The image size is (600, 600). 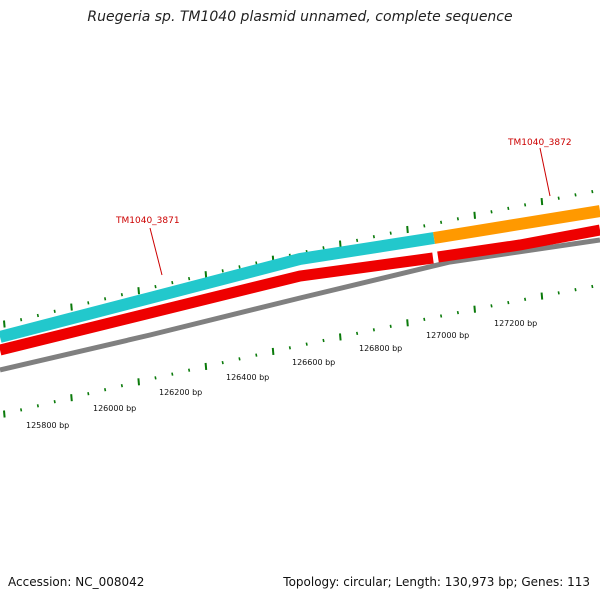 I want to click on scale-label: 125800 bp, so click(x=47, y=425).